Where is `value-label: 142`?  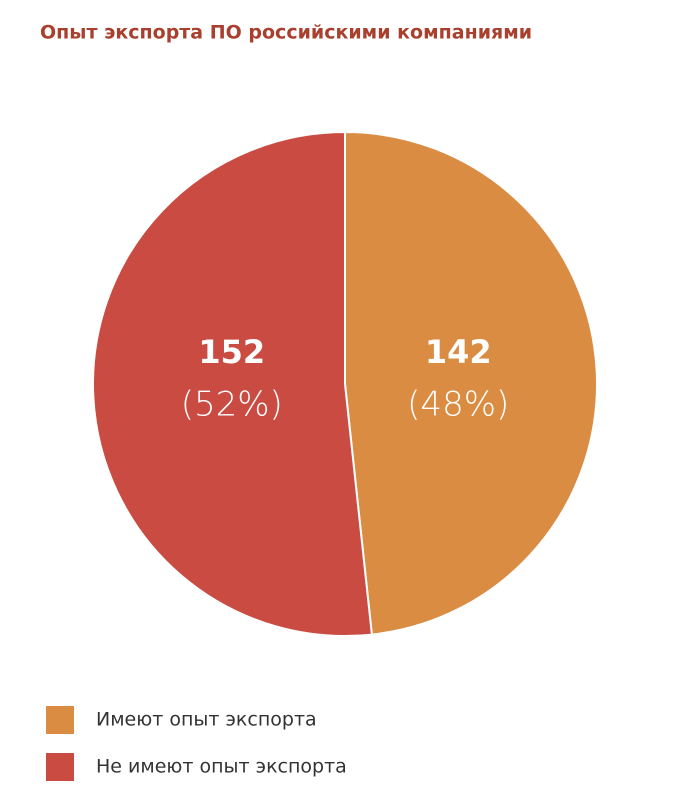
value-label: 142 is located at coordinates (458, 352).